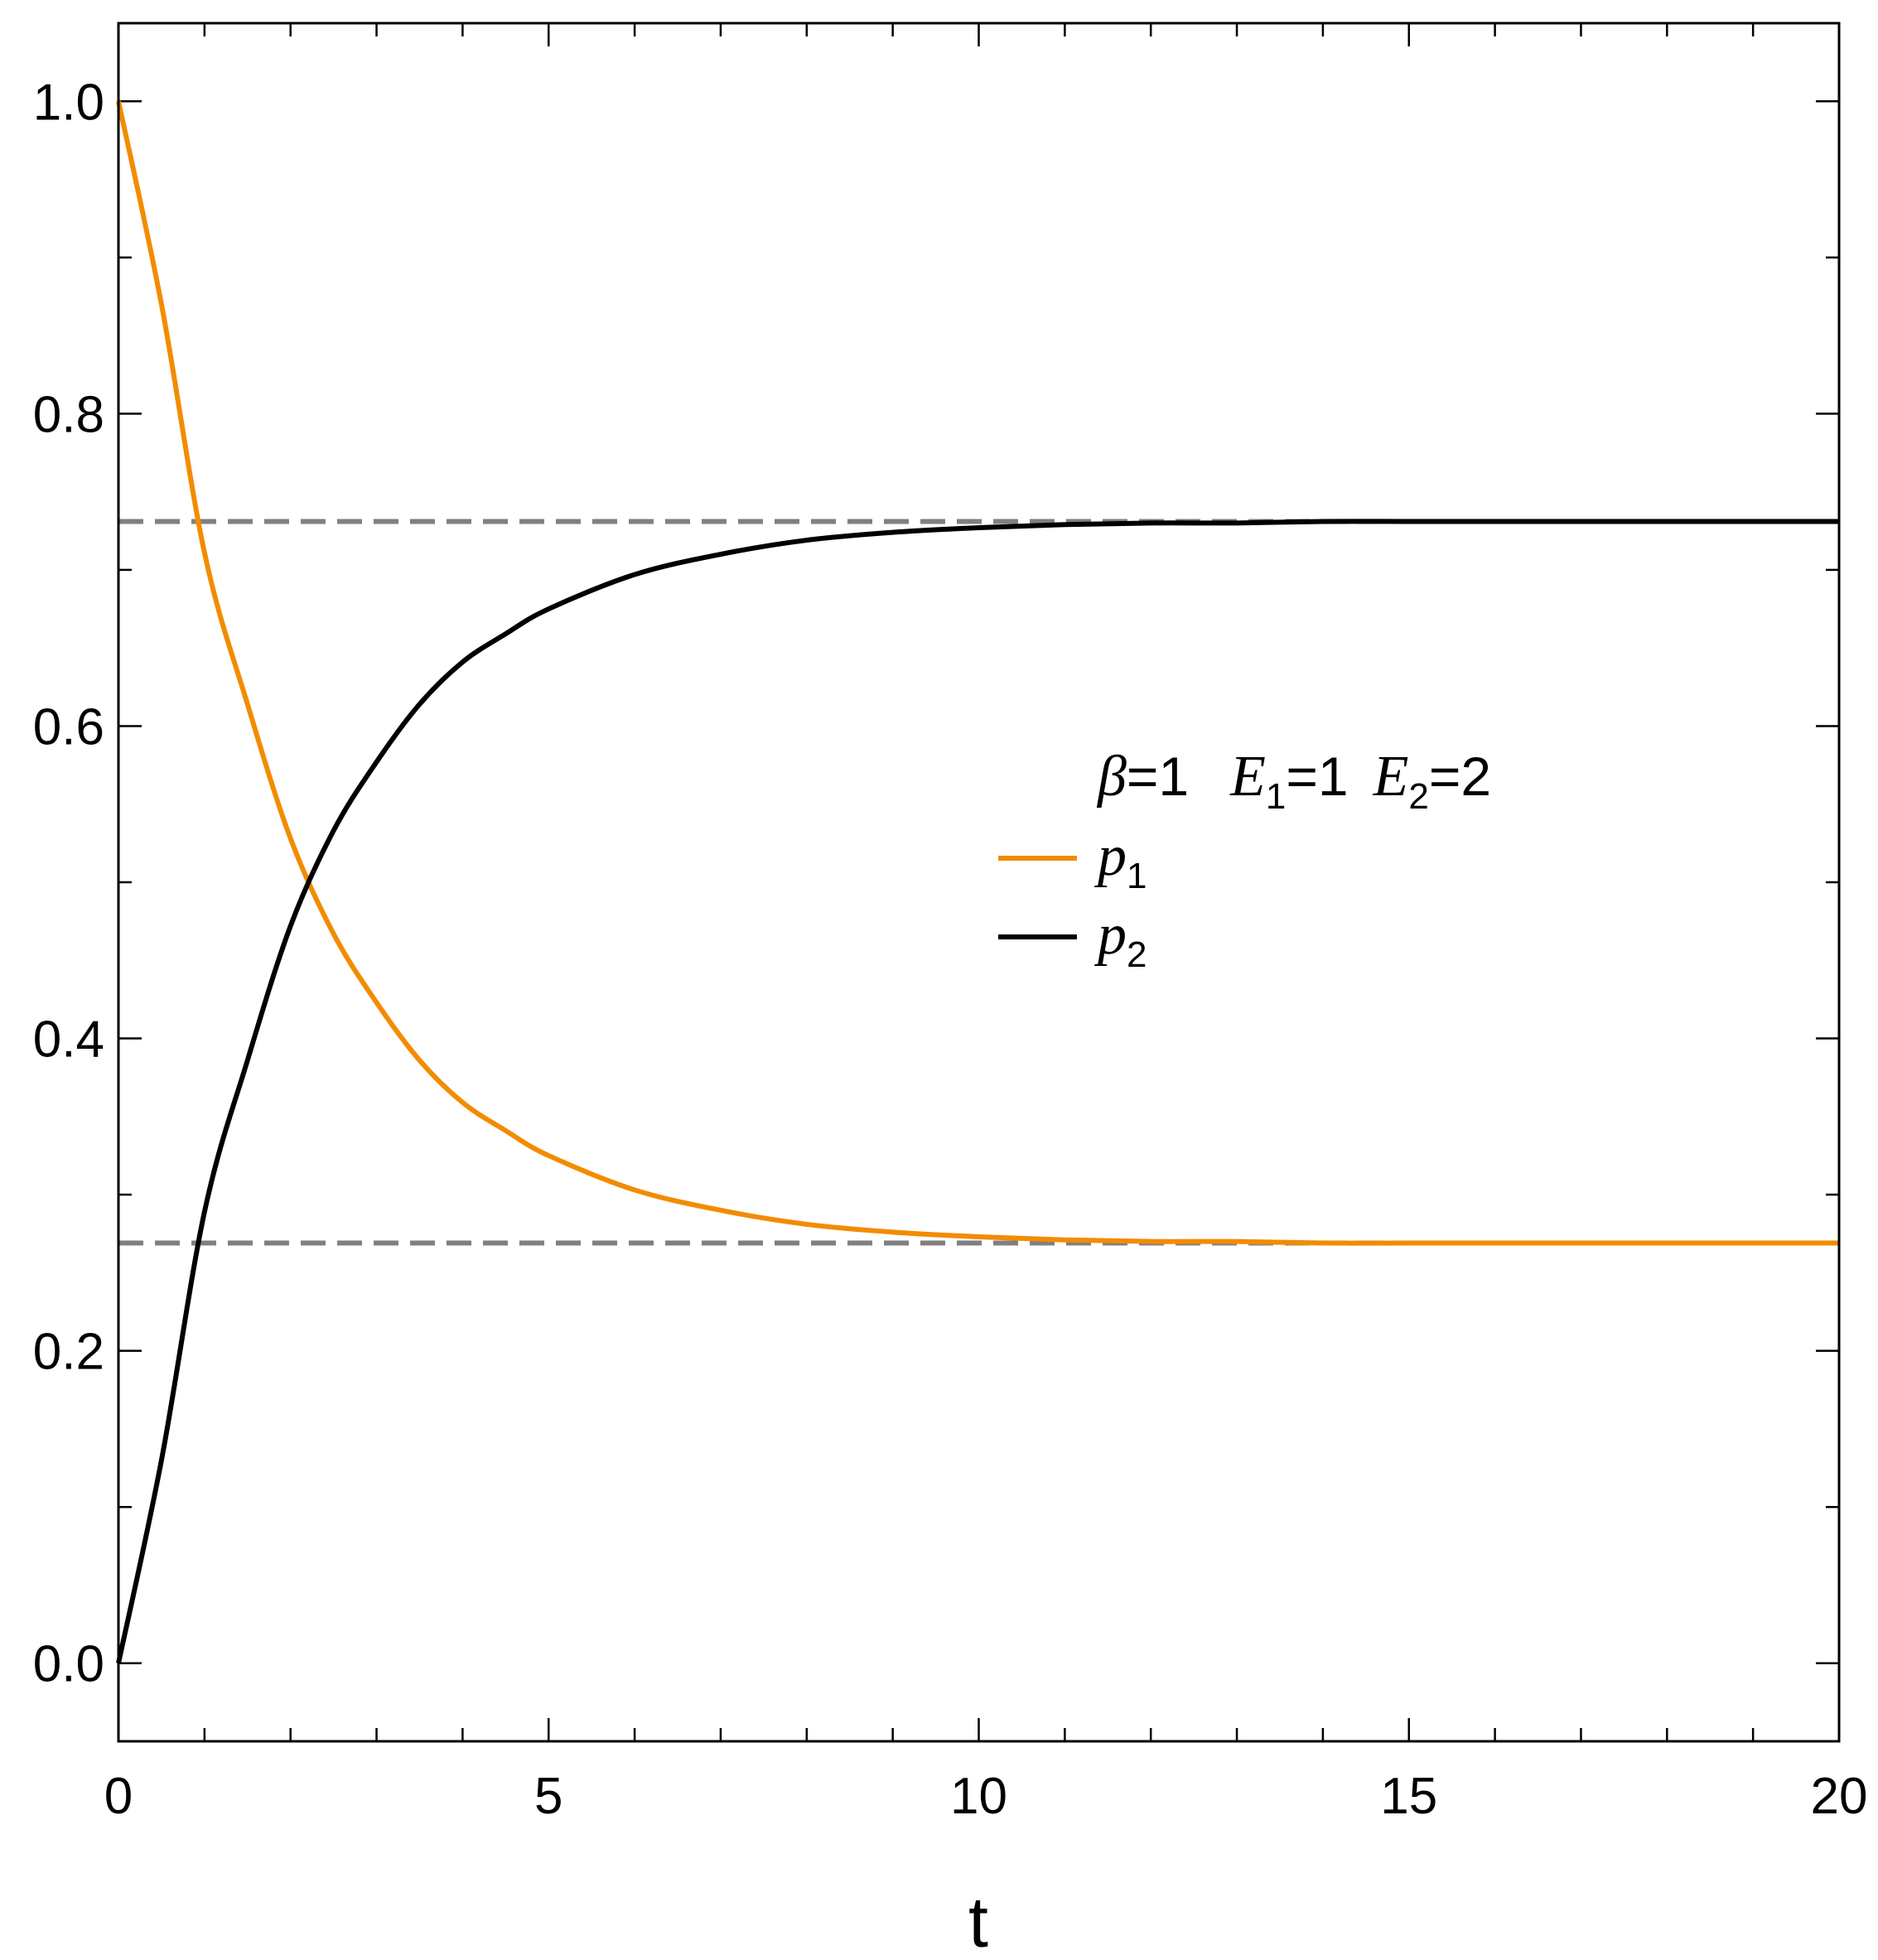 Image resolution: width=1878 pixels, height=1960 pixels. What do you see at coordinates (1111, 777) in the screenshot?
I see `legend-title-beta: β` at bounding box center [1111, 777].